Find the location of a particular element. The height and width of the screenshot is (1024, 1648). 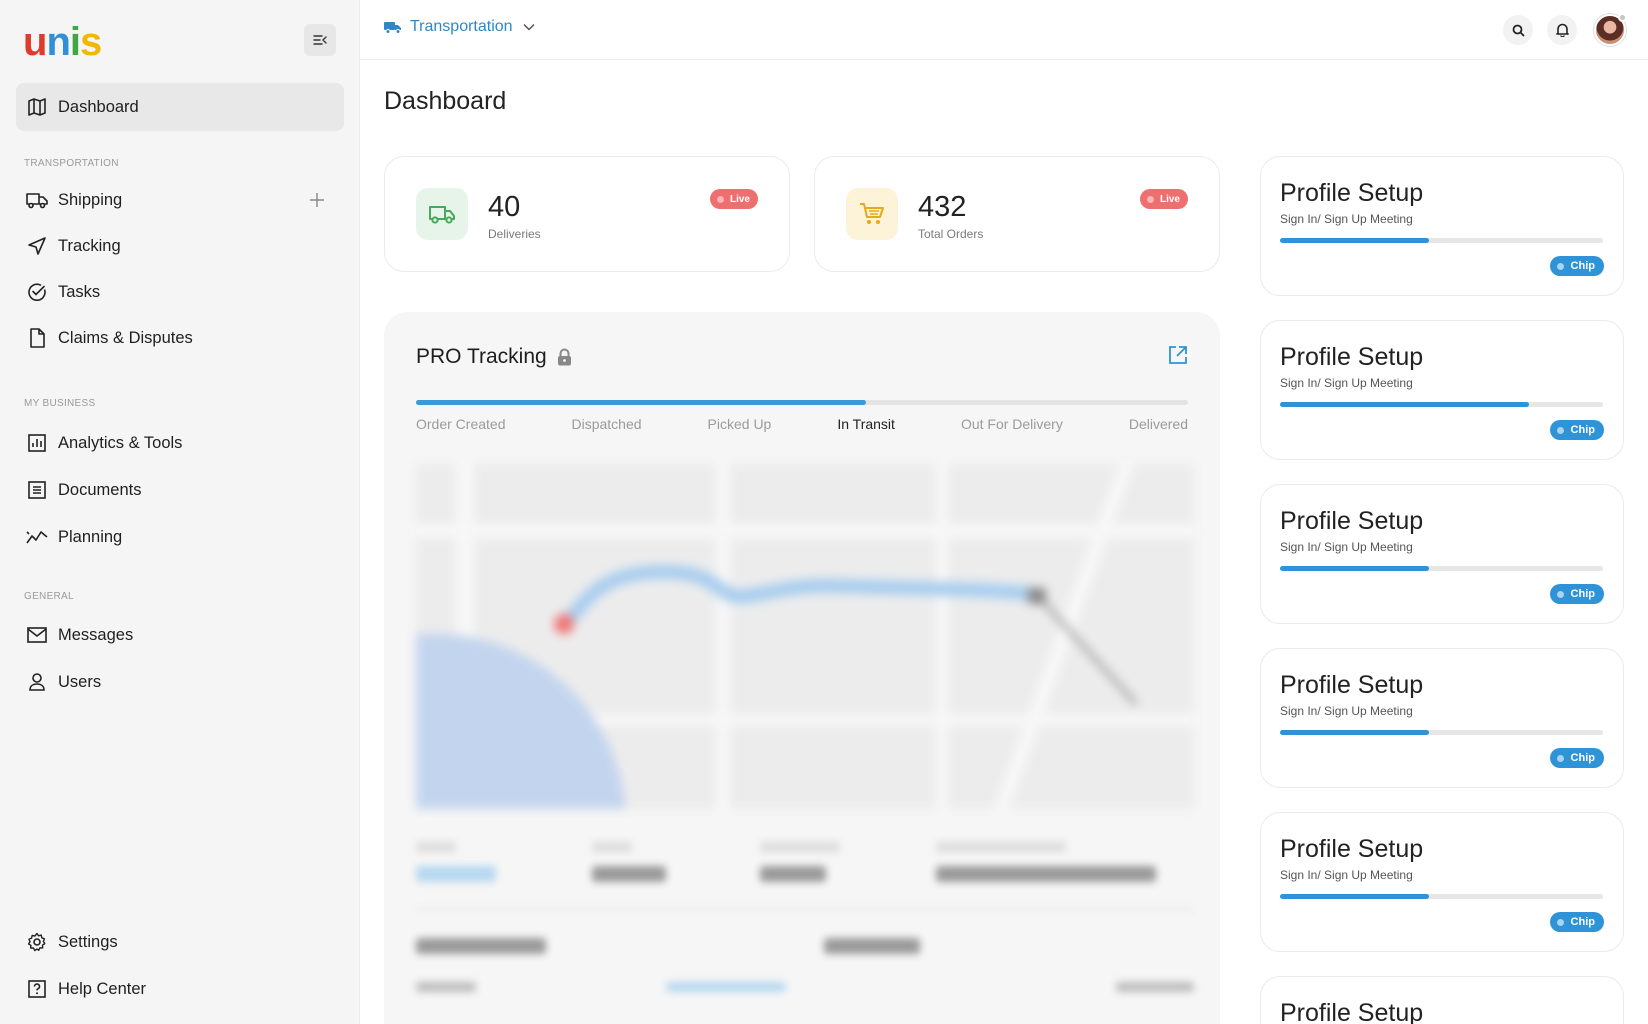

logo-letter: s is located at coordinates (91, 42).